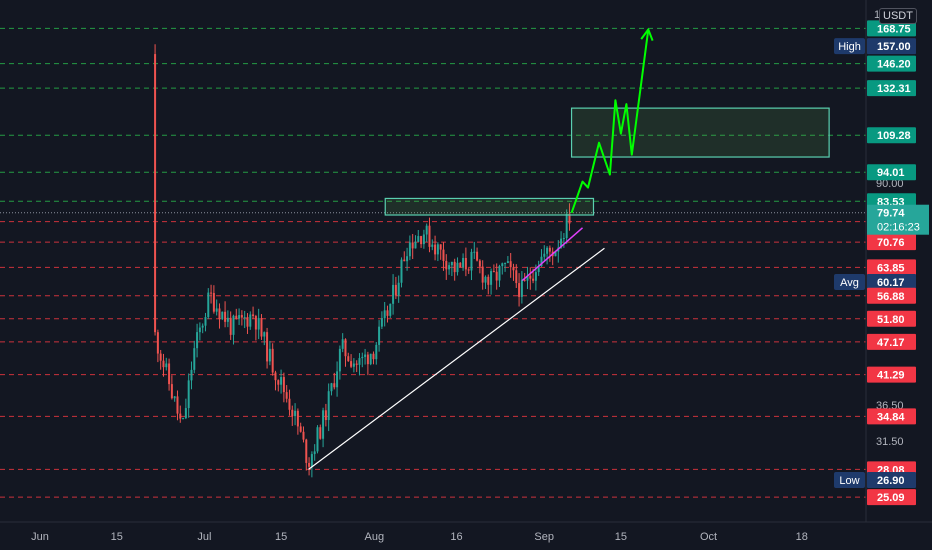 This screenshot has width=932, height=550. I want to click on price-label: 26.90, so click(891, 481).